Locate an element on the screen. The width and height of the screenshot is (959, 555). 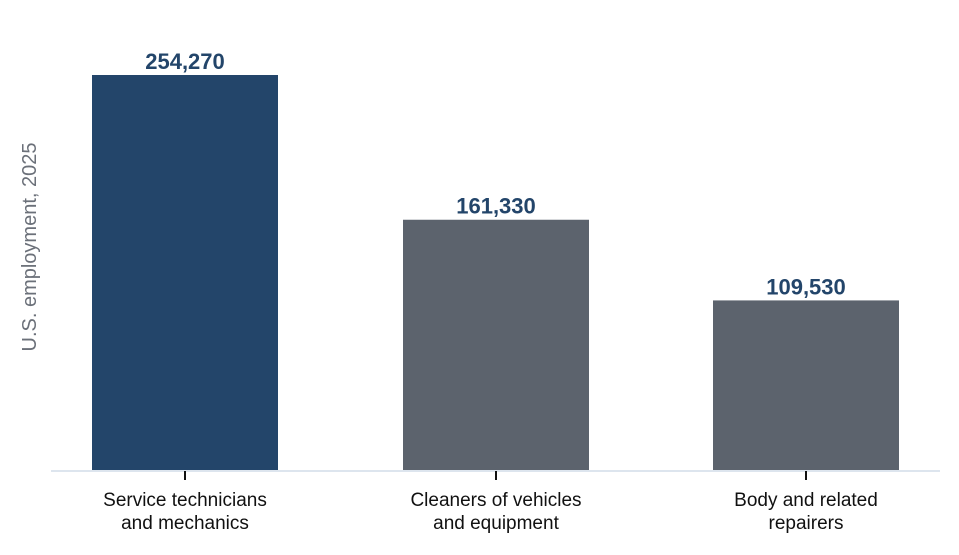
bar-value-label-0: 254,270 is located at coordinates (185, 61).